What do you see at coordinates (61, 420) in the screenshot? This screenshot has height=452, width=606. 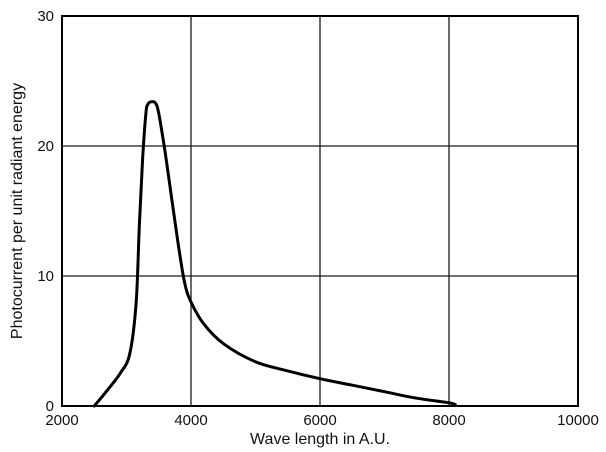 I see `x-tick-label: 2000` at bounding box center [61, 420].